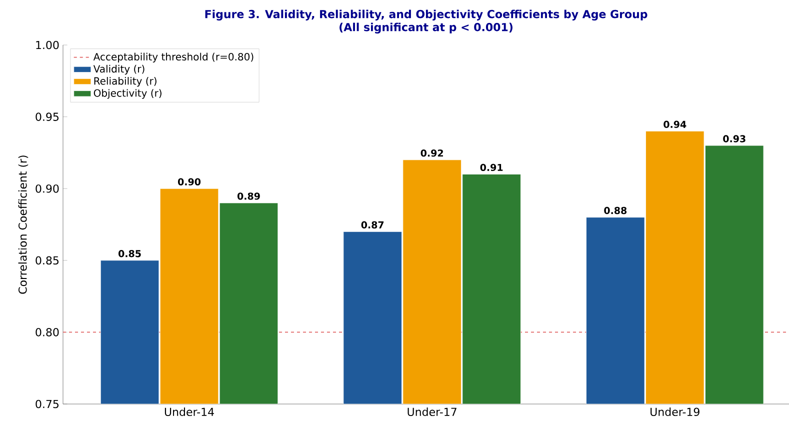 The height and width of the screenshot is (423, 789). Describe the element at coordinates (47, 260) in the screenshot. I see `y-tick-label: 0.85` at that location.